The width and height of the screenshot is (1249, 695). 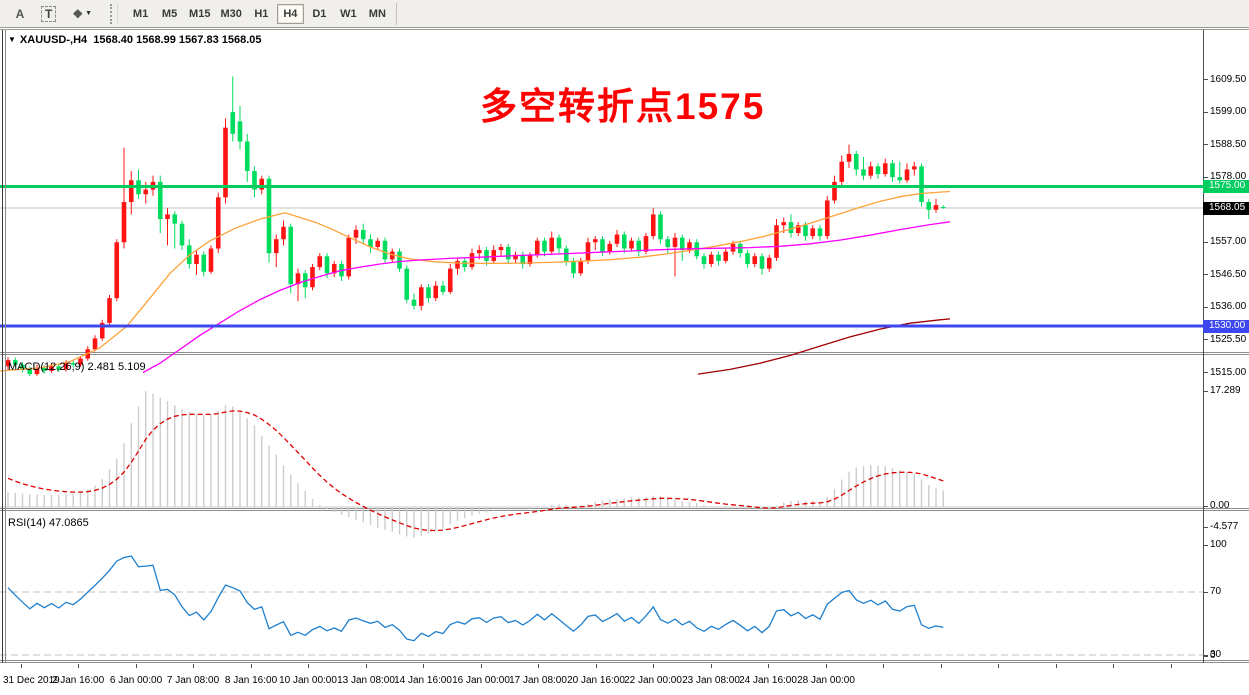 What do you see at coordinates (12, 39) in the screenshot?
I see `symbol-dropdown-icon: ▼` at bounding box center [12, 39].